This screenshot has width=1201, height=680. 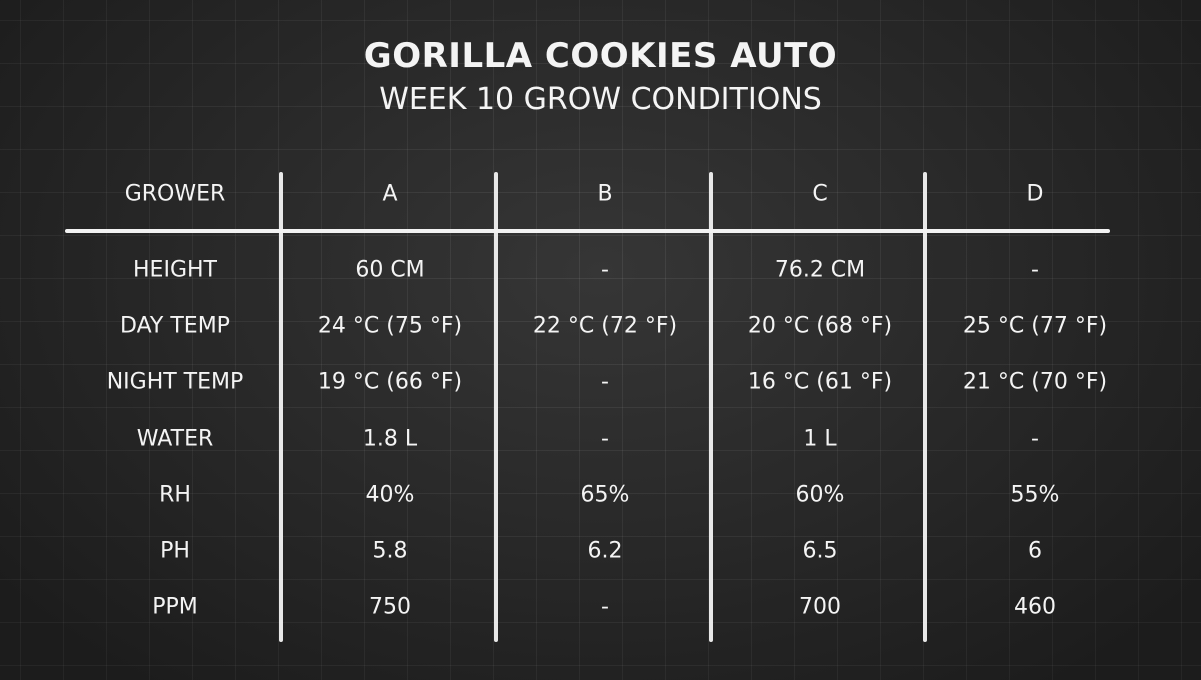 I want to click on header-grower-c: C, so click(x=820, y=194).